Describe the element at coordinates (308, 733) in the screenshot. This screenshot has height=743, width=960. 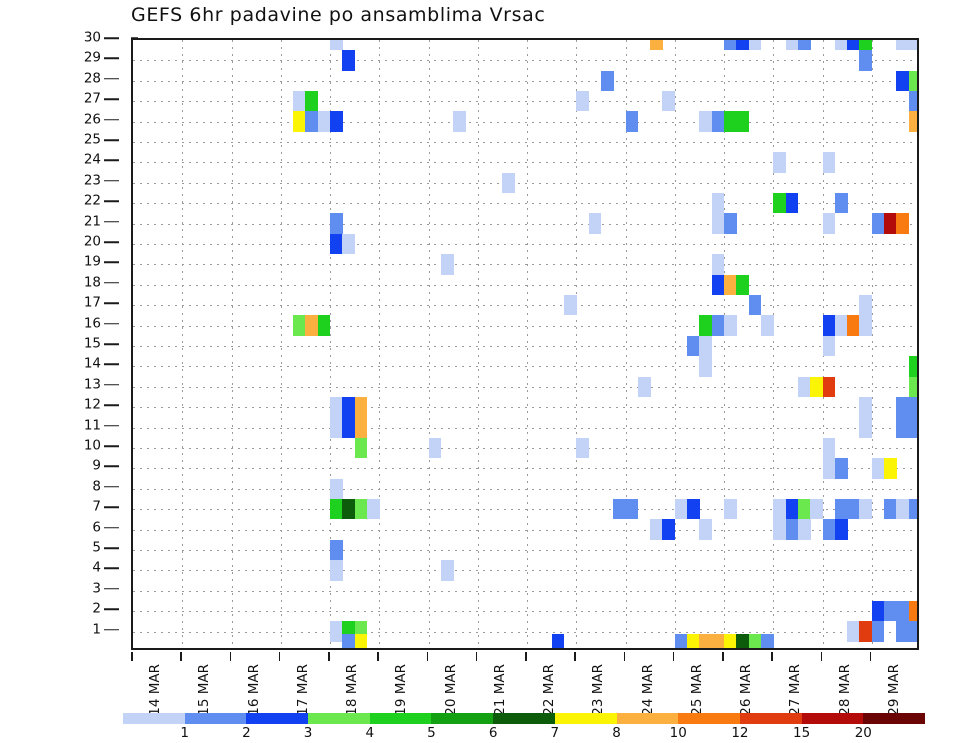
I see `colorbar-tick-label: 3` at that location.